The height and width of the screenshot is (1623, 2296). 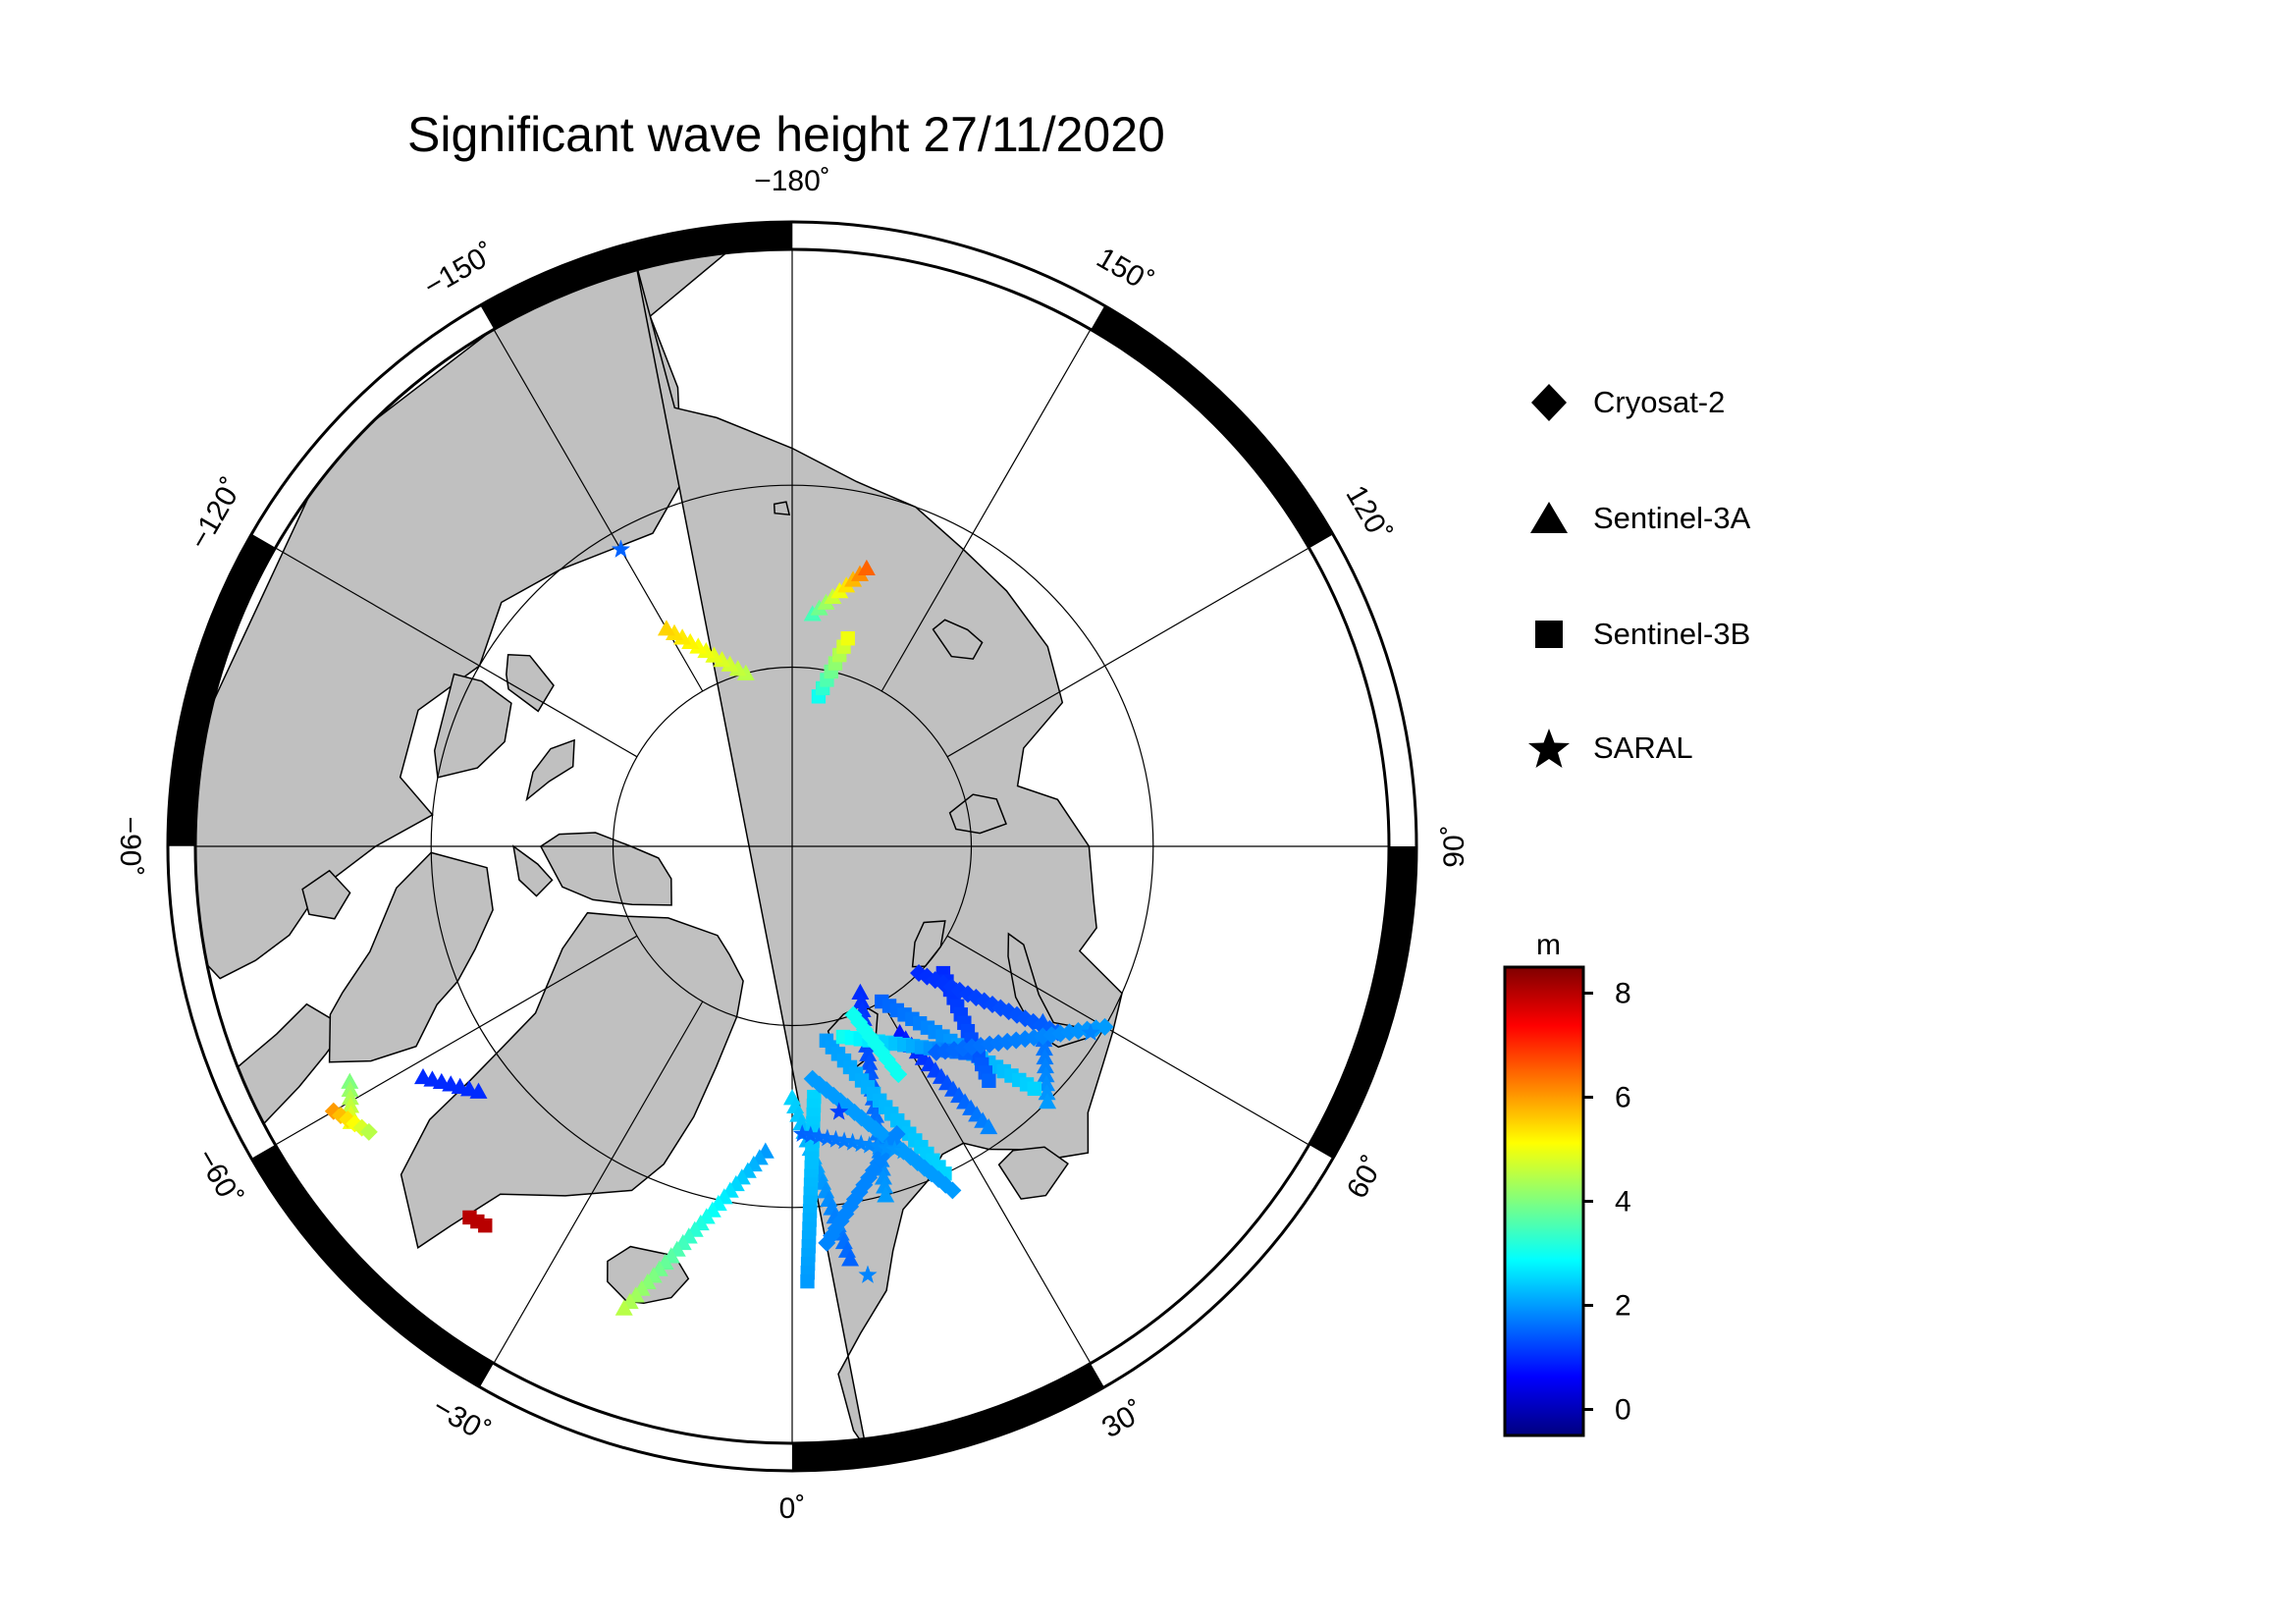 I want to click on colorbar-tick-label: 6, so click(x=1623, y=1098).